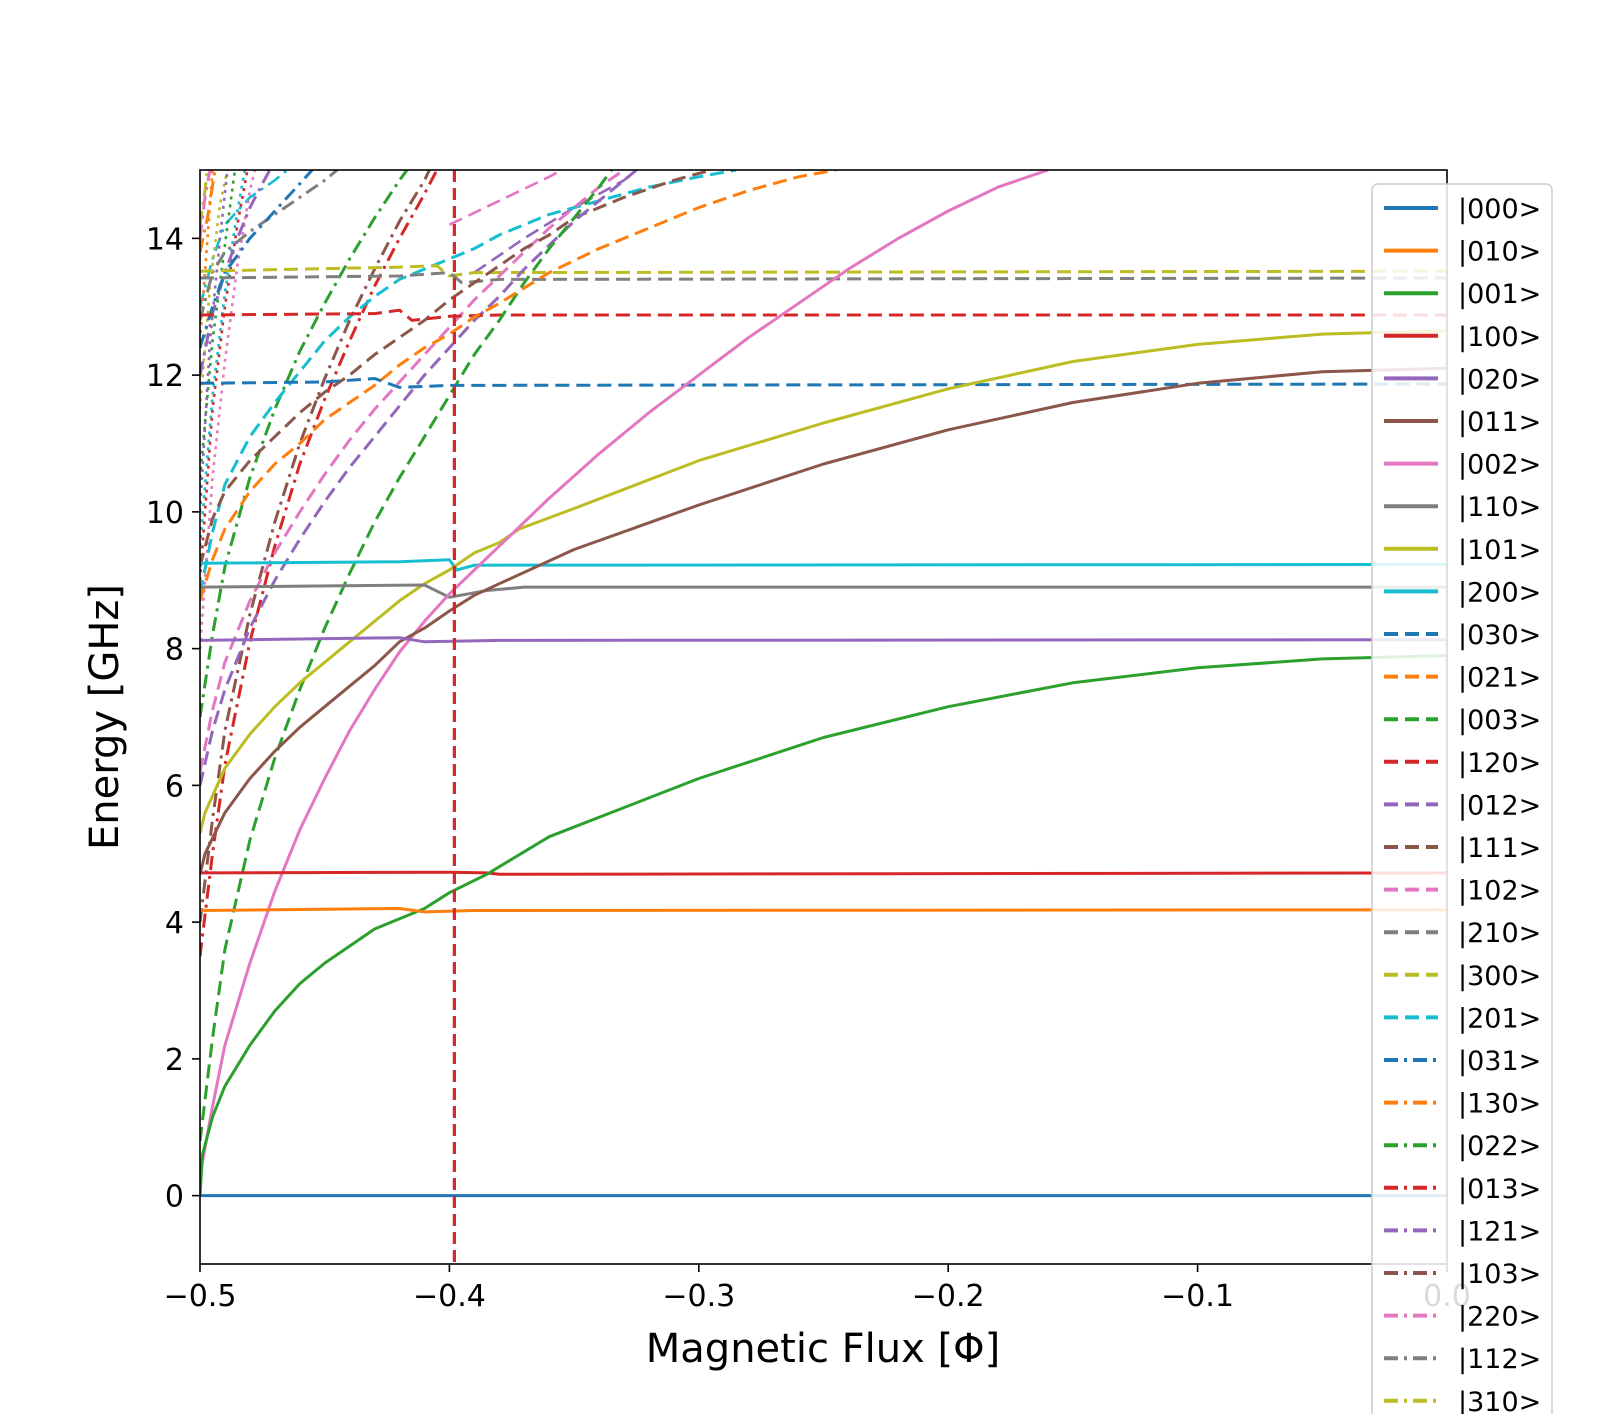 The width and height of the screenshot is (1600, 1418). I want to click on legend-label: |100>, so click(1499, 337).